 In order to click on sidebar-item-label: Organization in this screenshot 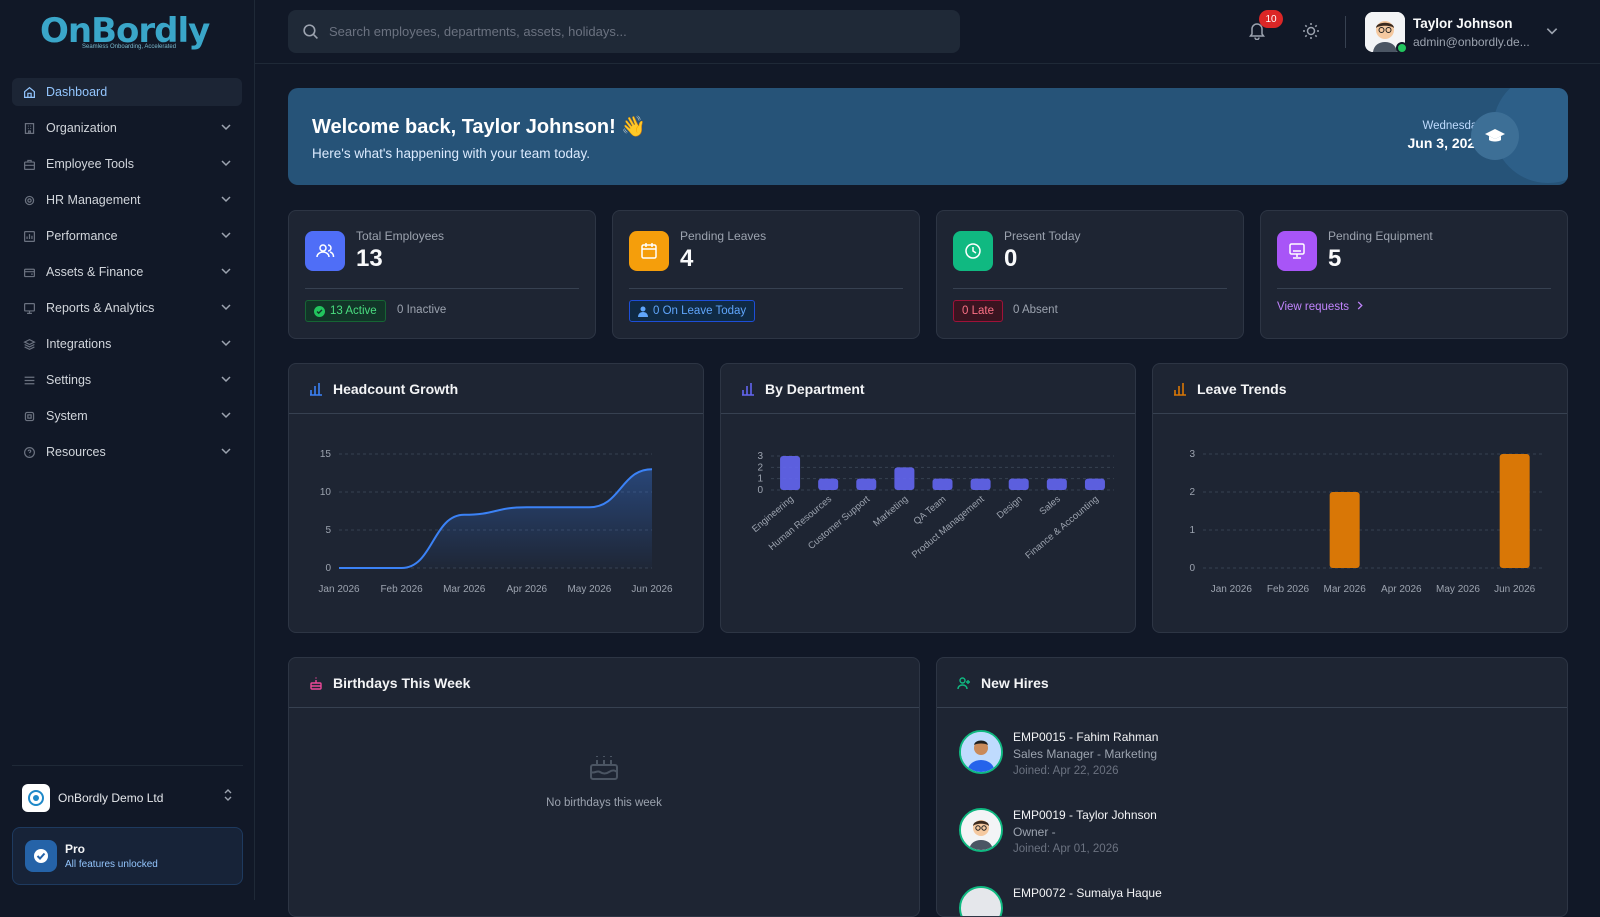, I will do `click(81, 128)`.